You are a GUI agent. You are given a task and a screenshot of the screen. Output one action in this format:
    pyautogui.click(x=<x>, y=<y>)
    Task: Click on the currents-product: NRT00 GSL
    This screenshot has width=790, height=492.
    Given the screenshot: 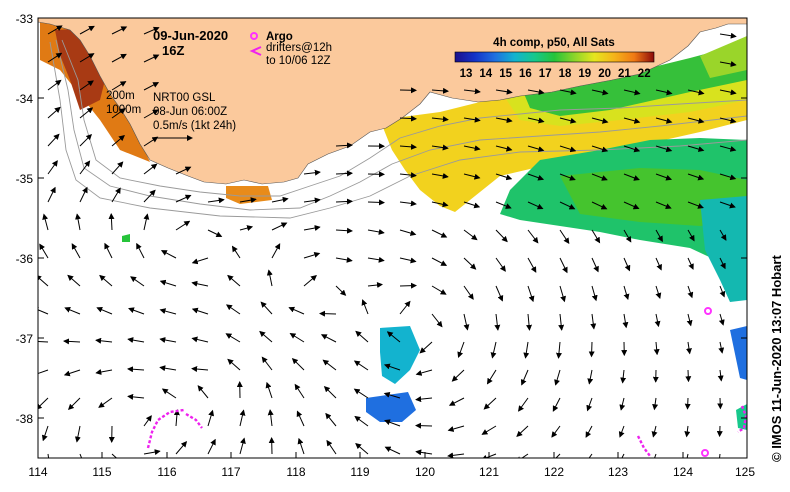 What is the action you would take?
    pyautogui.click(x=184, y=98)
    